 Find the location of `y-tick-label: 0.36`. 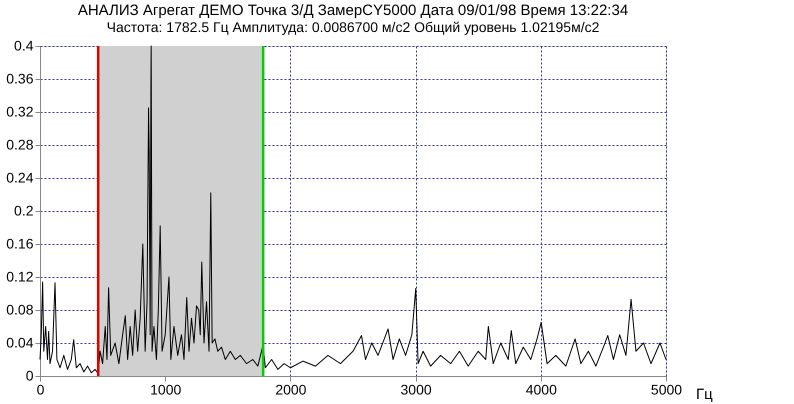

y-tick-label: 0.36 is located at coordinates (20, 78).